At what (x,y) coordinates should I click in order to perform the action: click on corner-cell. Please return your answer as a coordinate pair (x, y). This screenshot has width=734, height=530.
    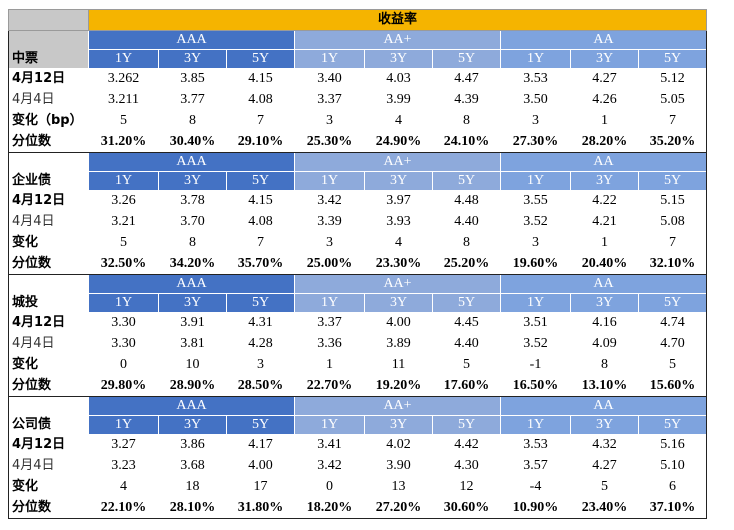
    Looking at the image, I should click on (48, 20).